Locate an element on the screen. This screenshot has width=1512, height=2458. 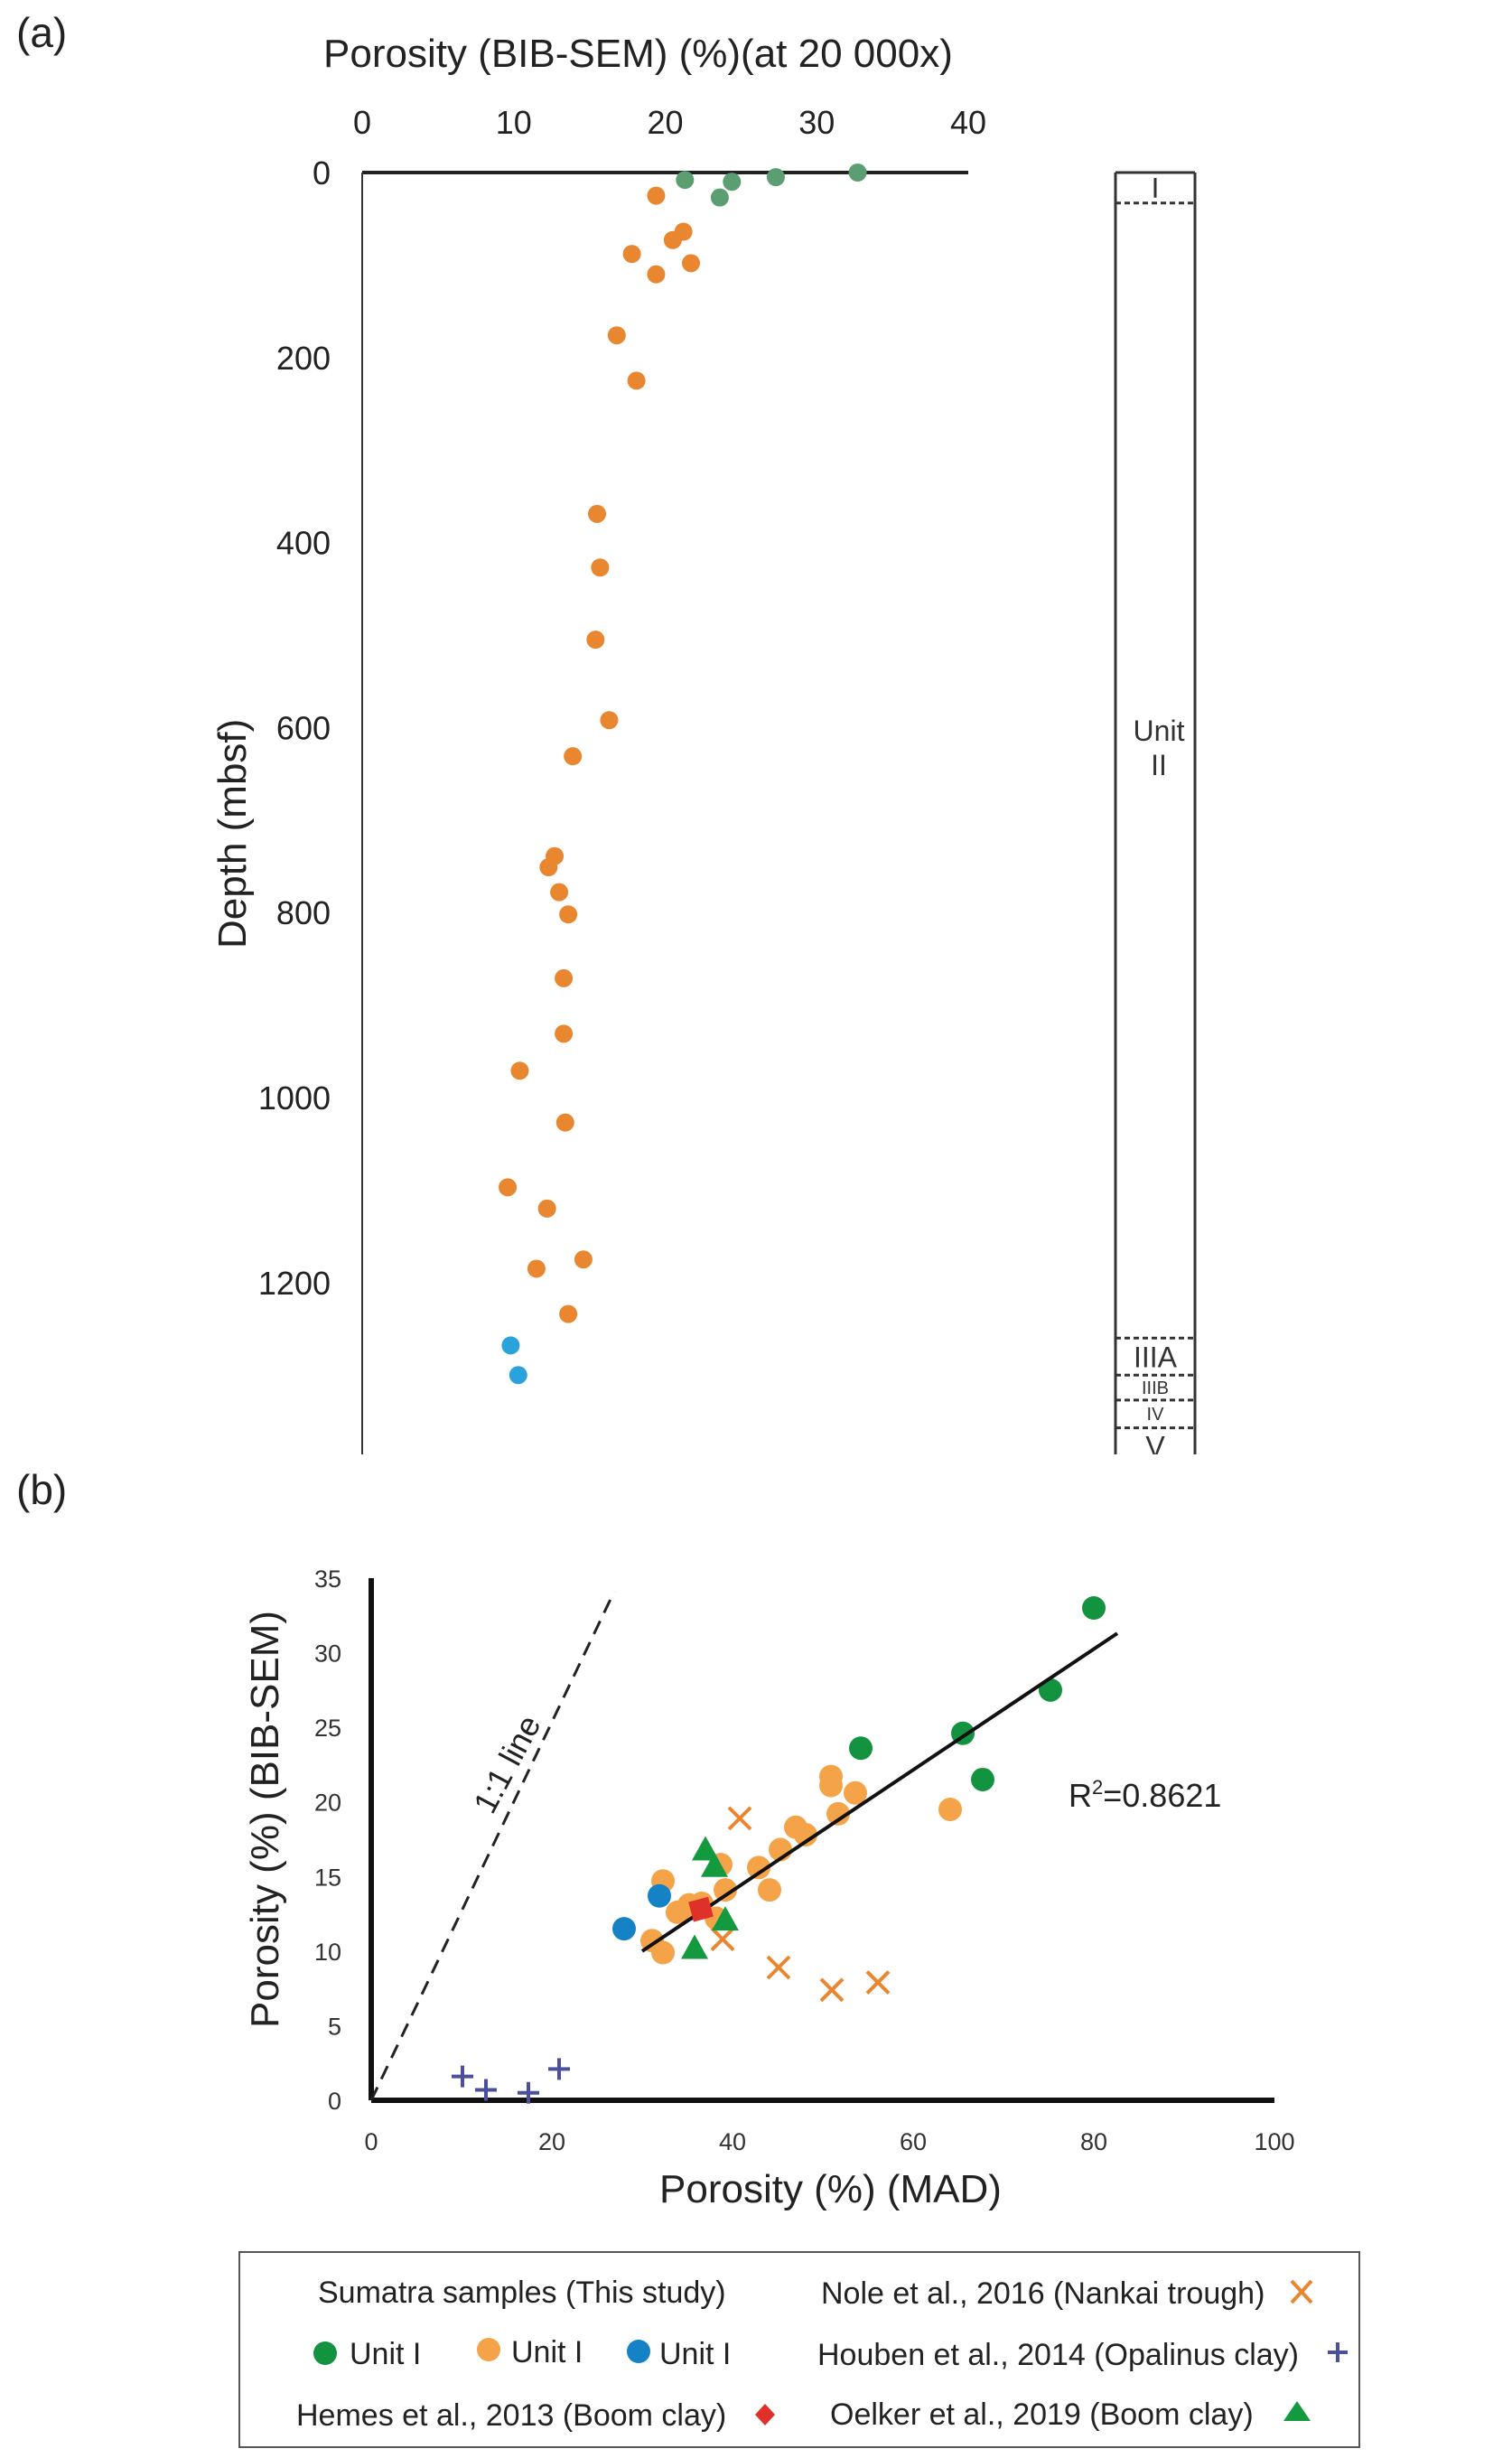
legend-marker-unit-orange is located at coordinates (489, 2349).